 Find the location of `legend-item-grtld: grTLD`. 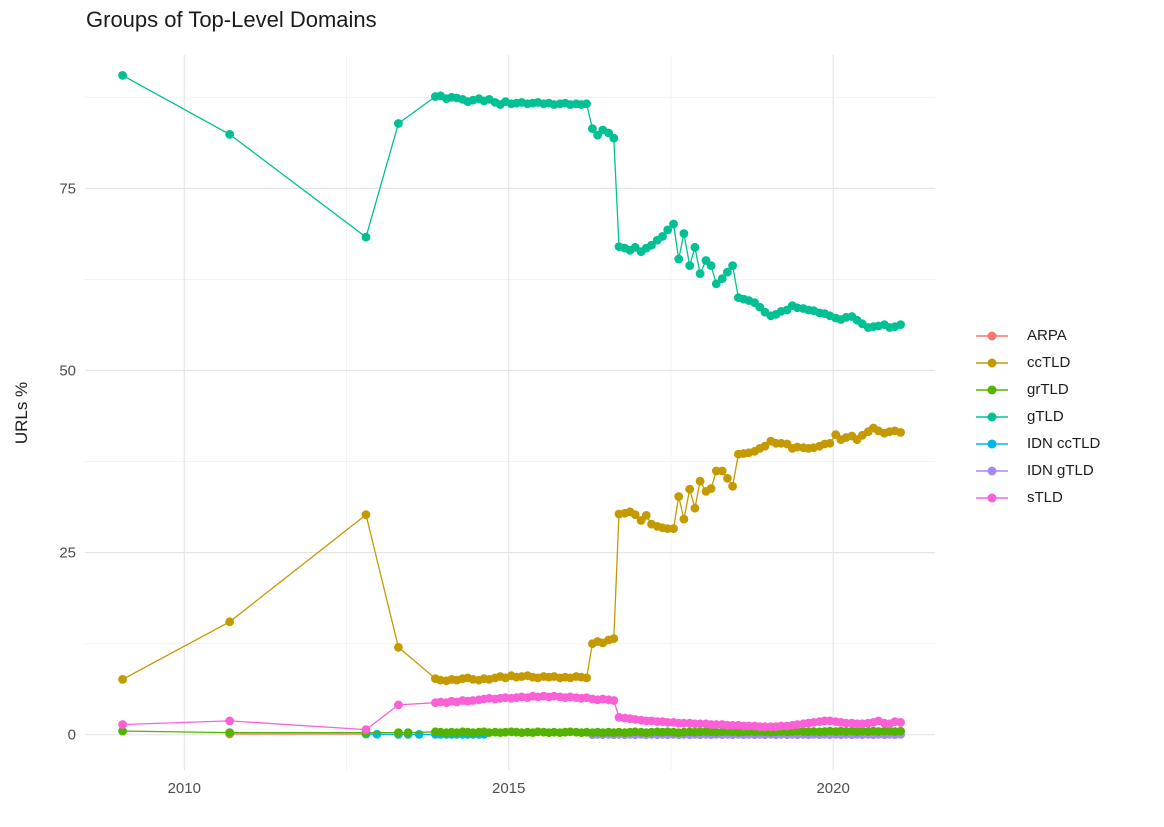

legend-item-grtld: grTLD is located at coordinates (1037, 389).